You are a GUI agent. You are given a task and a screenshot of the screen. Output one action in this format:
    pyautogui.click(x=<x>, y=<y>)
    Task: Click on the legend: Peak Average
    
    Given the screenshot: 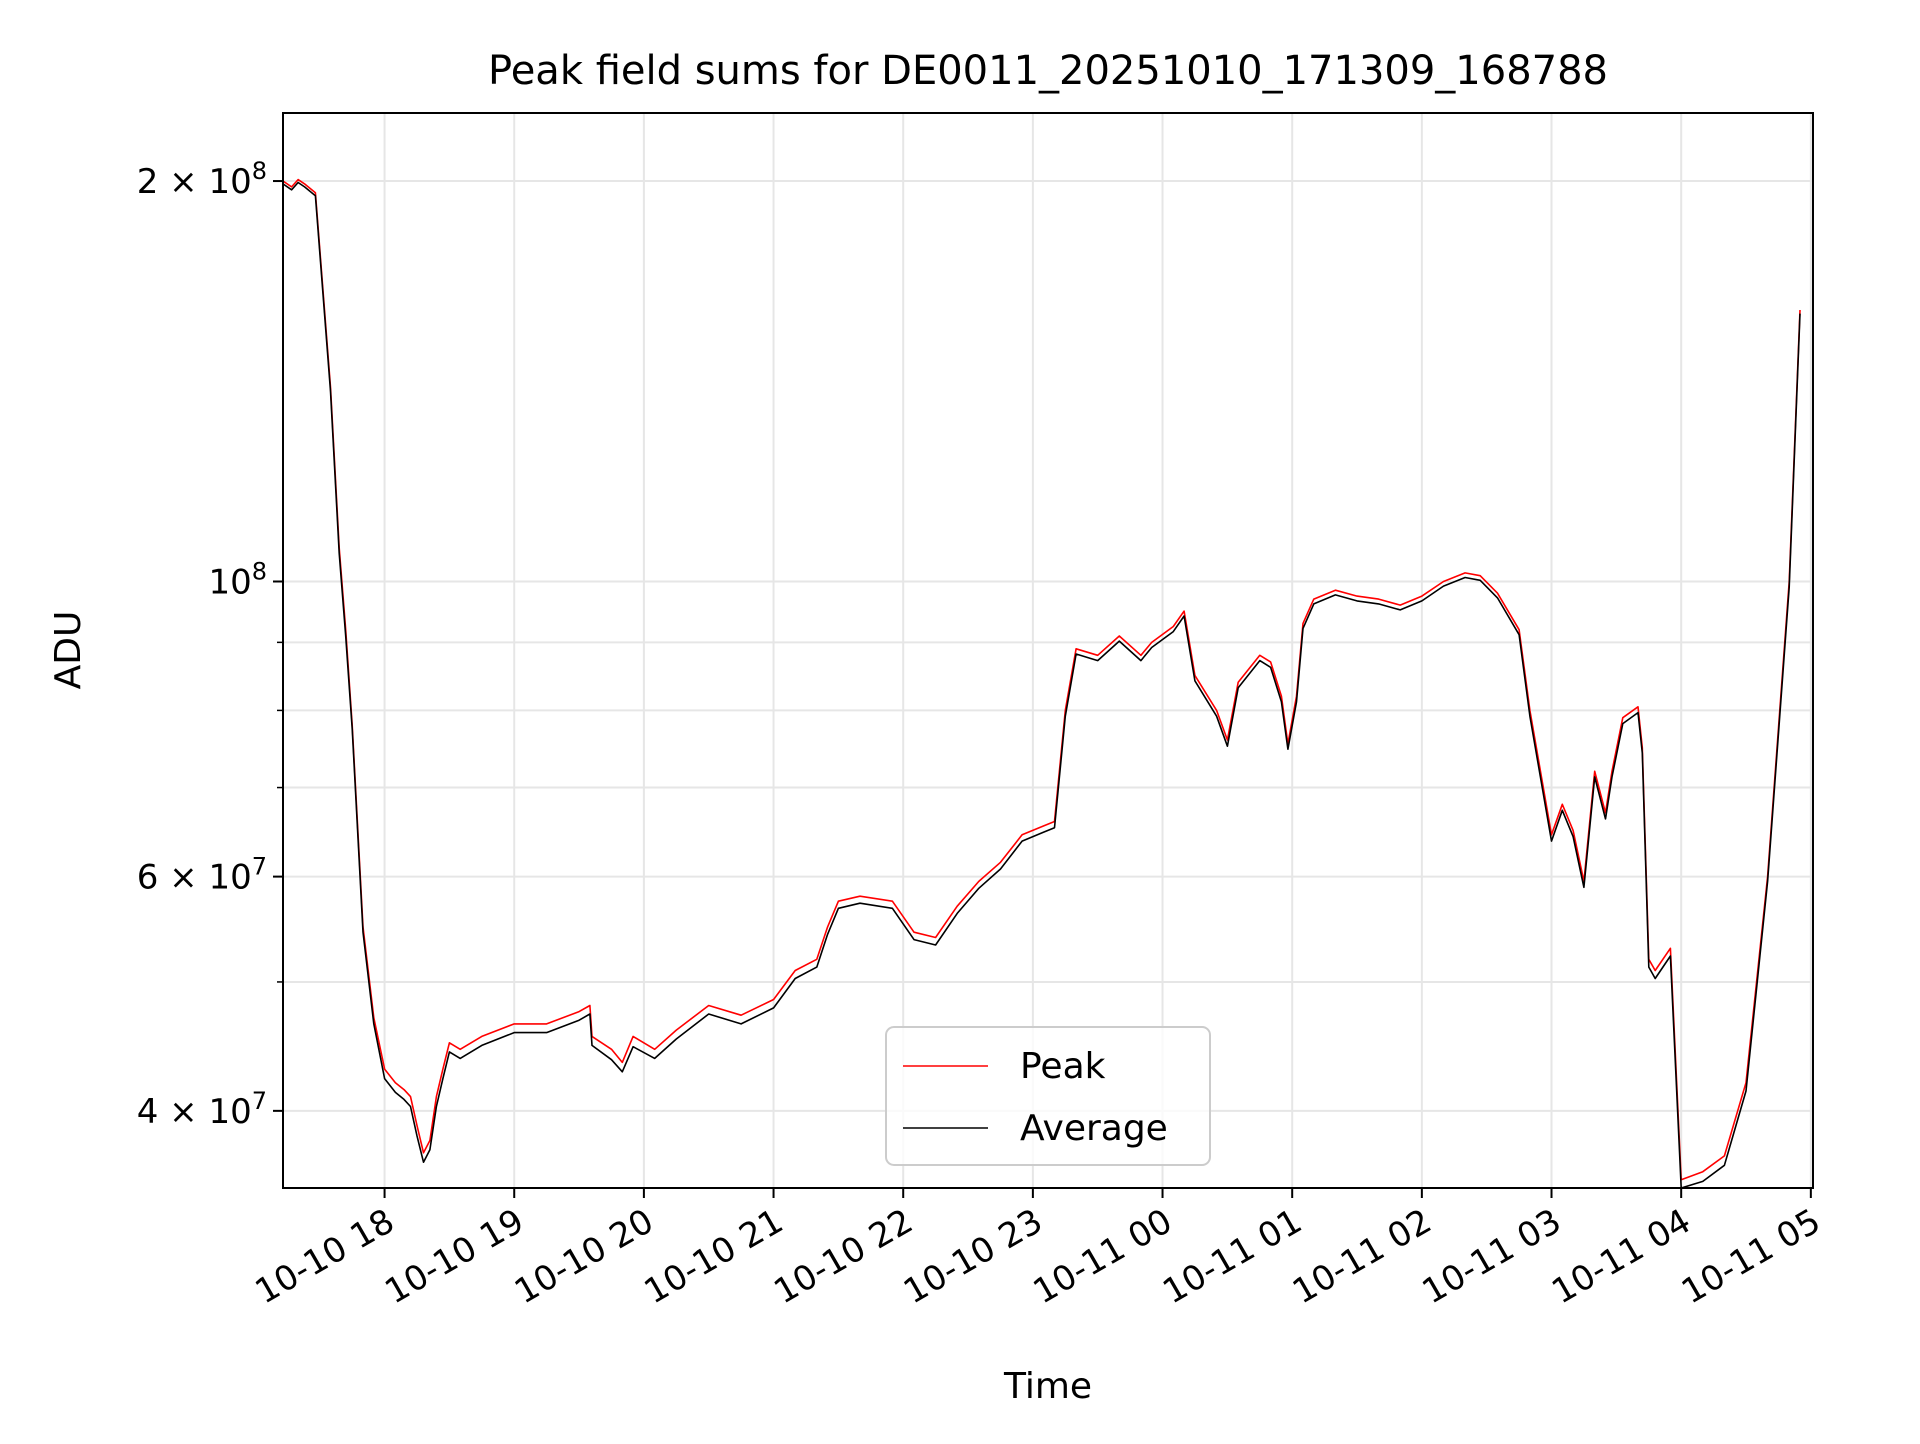 What is the action you would take?
    pyautogui.click(x=1048, y=1096)
    